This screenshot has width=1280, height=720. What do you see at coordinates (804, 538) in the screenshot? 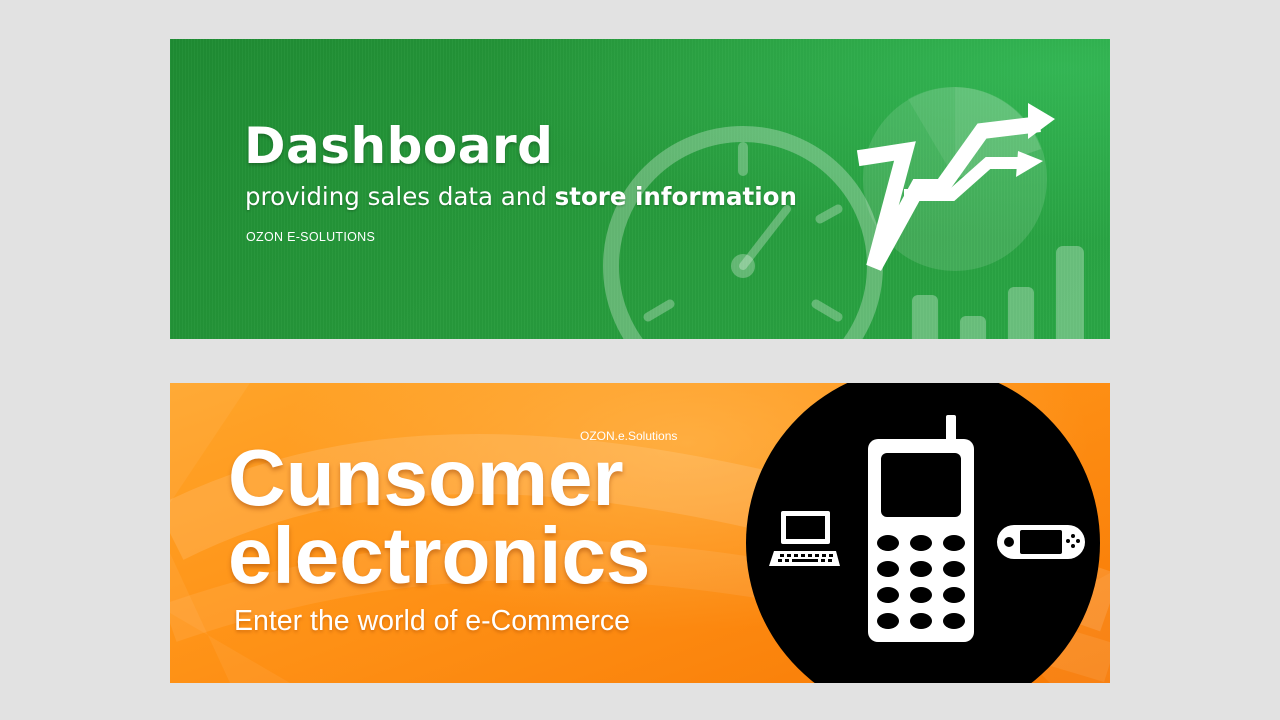
I see `laptop-icon` at bounding box center [804, 538].